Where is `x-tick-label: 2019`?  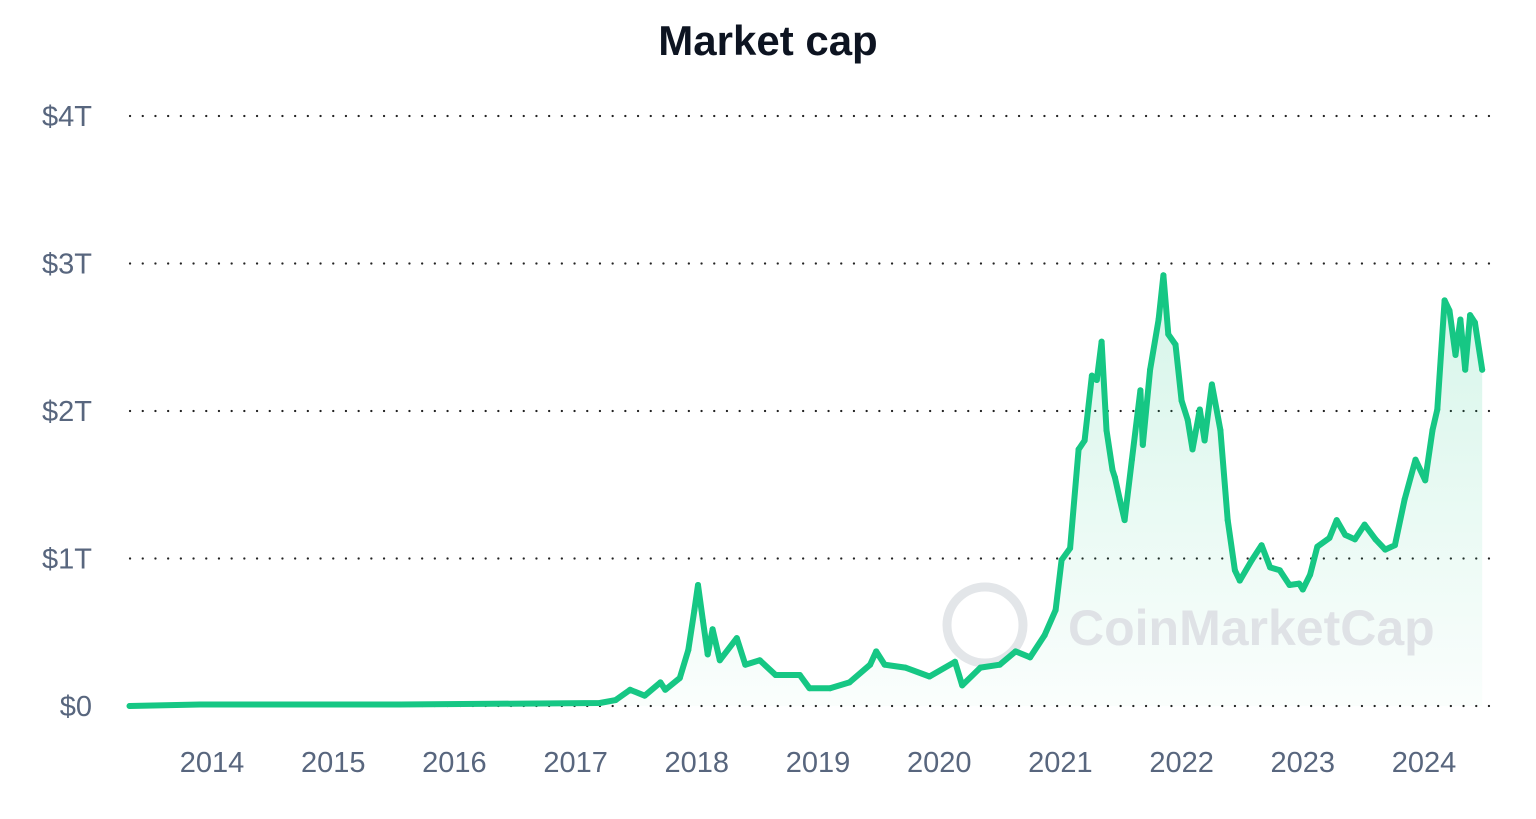
x-tick-label: 2019 is located at coordinates (818, 763).